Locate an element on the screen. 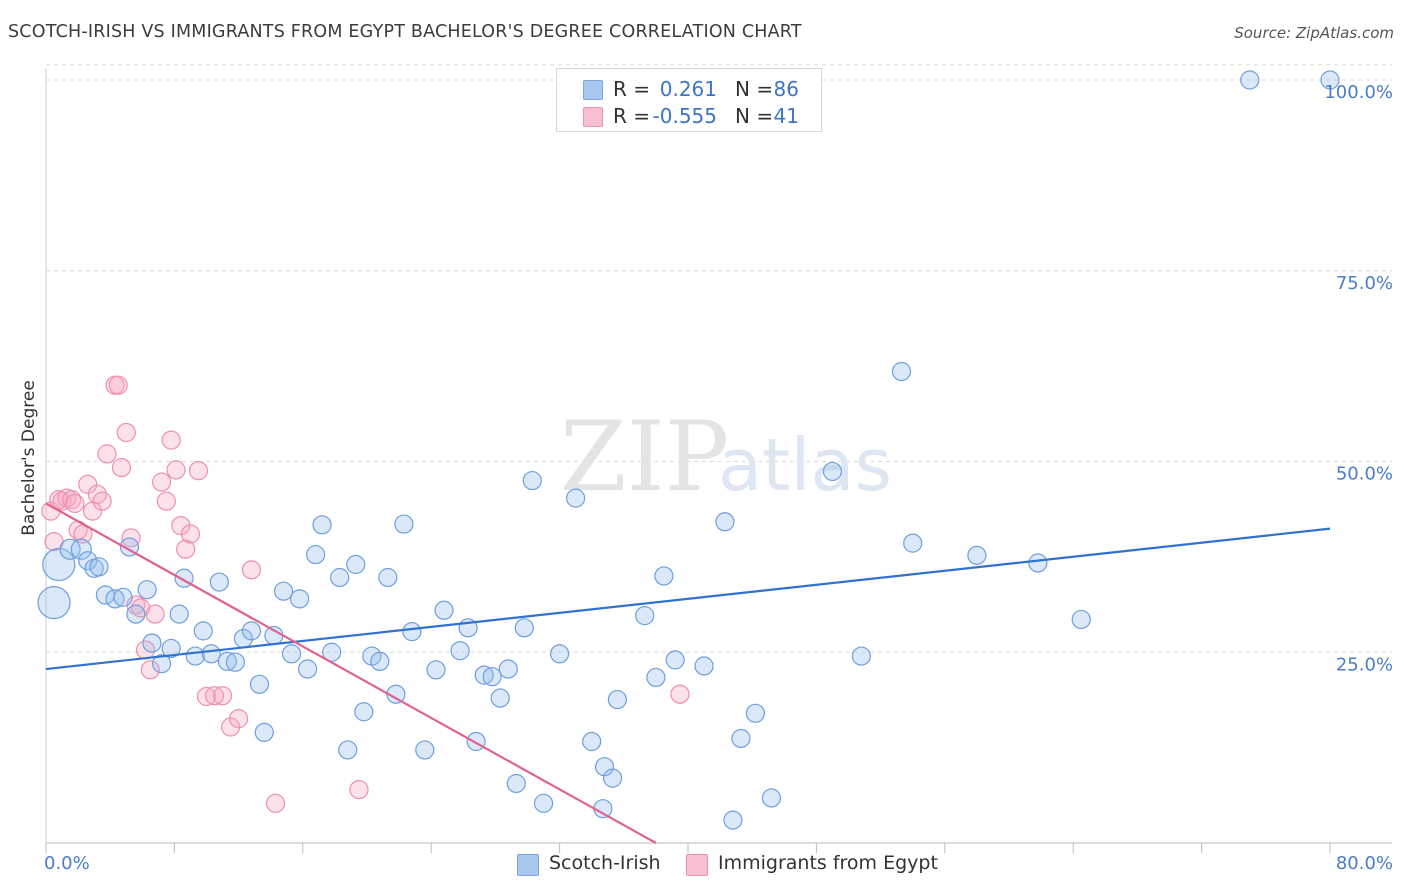 This screenshot has width=1406, height=892. correlation-legend: R = 0.261 N = 86 R = -0.555 N = 41 is located at coordinates (689, 100).